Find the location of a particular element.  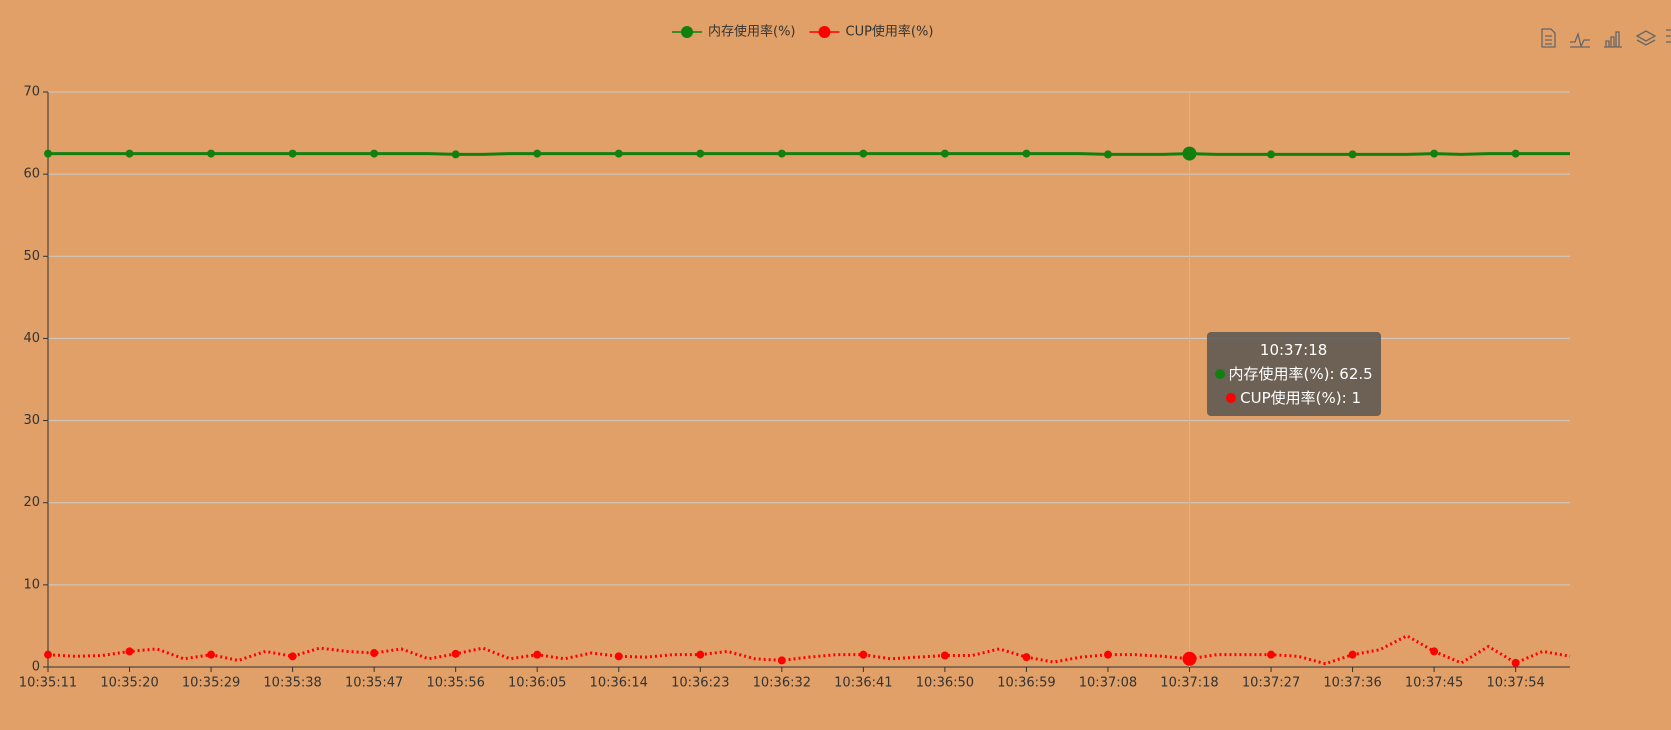

x-tick-label: 10:35:20 is located at coordinates (129, 683).